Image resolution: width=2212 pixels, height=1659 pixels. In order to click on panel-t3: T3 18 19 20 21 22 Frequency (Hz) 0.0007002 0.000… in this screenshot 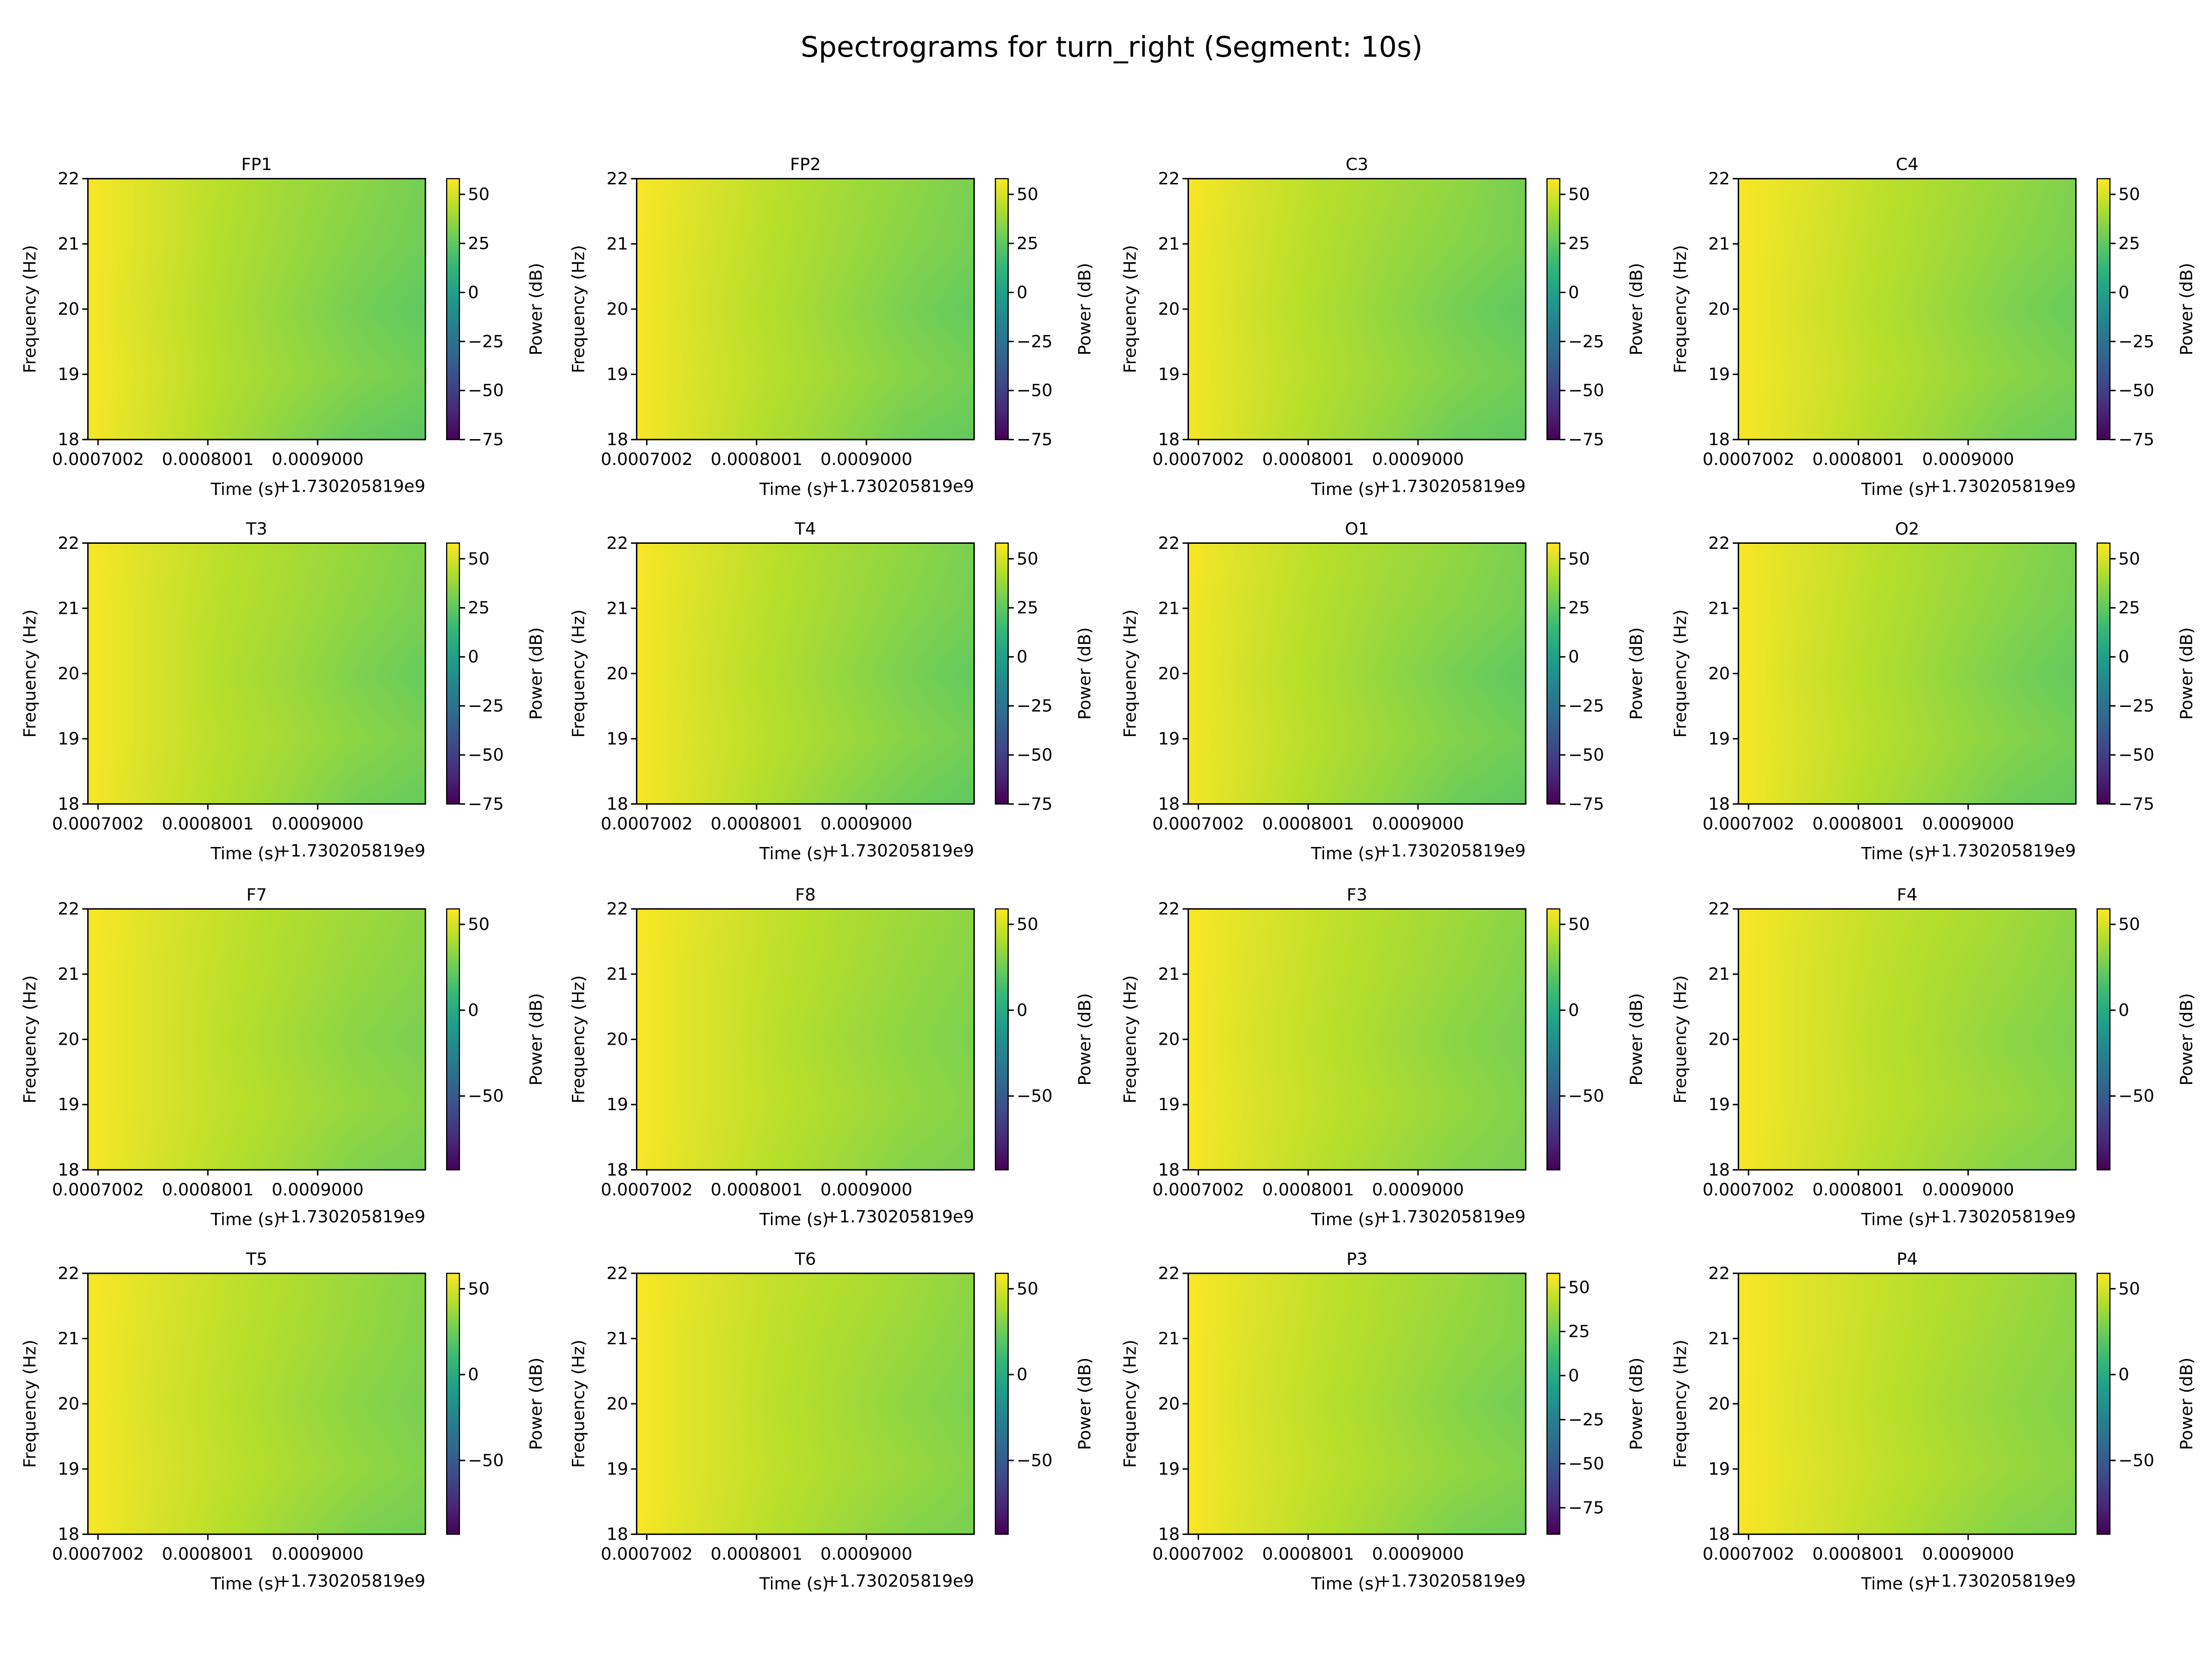, I will do `click(283, 691)`.